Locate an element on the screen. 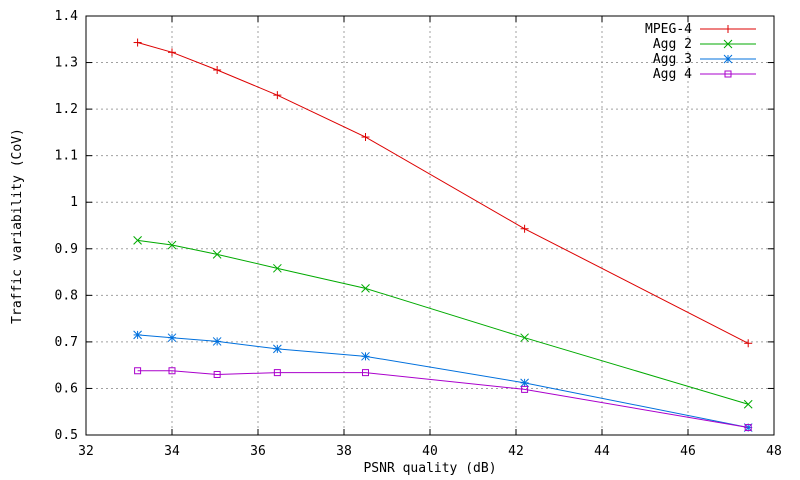 The height and width of the screenshot is (480, 800). y-axis-label: Traffic variability (CoV) is located at coordinates (17, 226).